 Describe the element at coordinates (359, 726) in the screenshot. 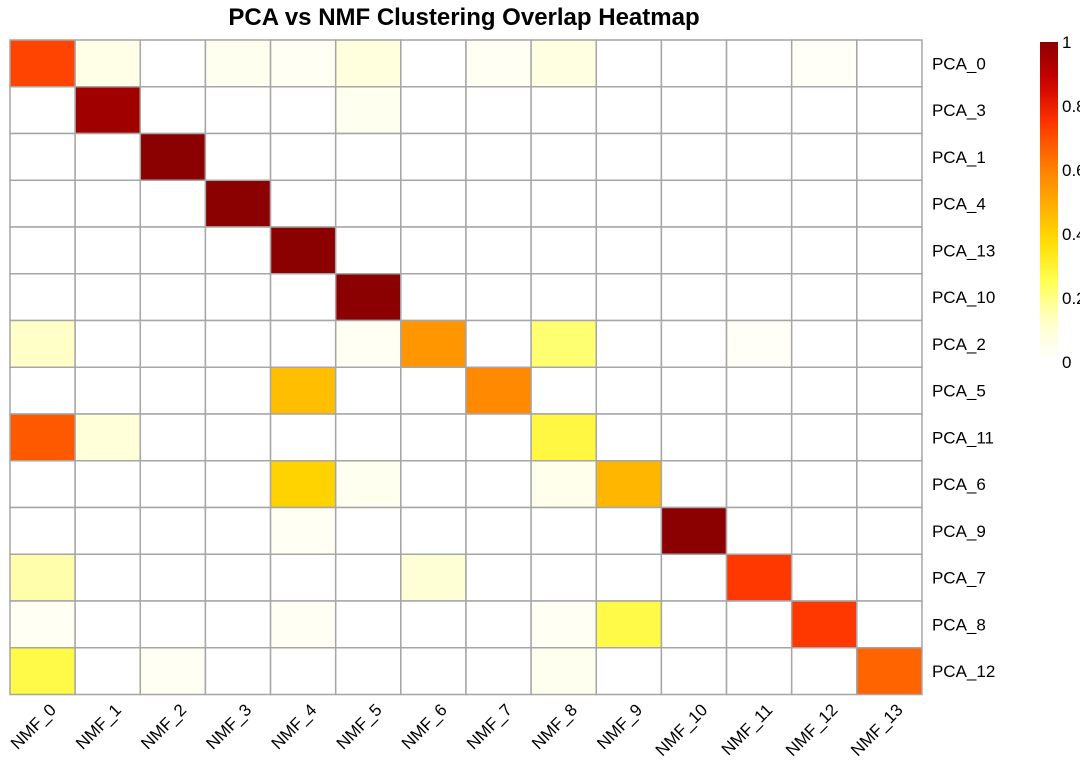

I see `column-label: NMF_5` at that location.